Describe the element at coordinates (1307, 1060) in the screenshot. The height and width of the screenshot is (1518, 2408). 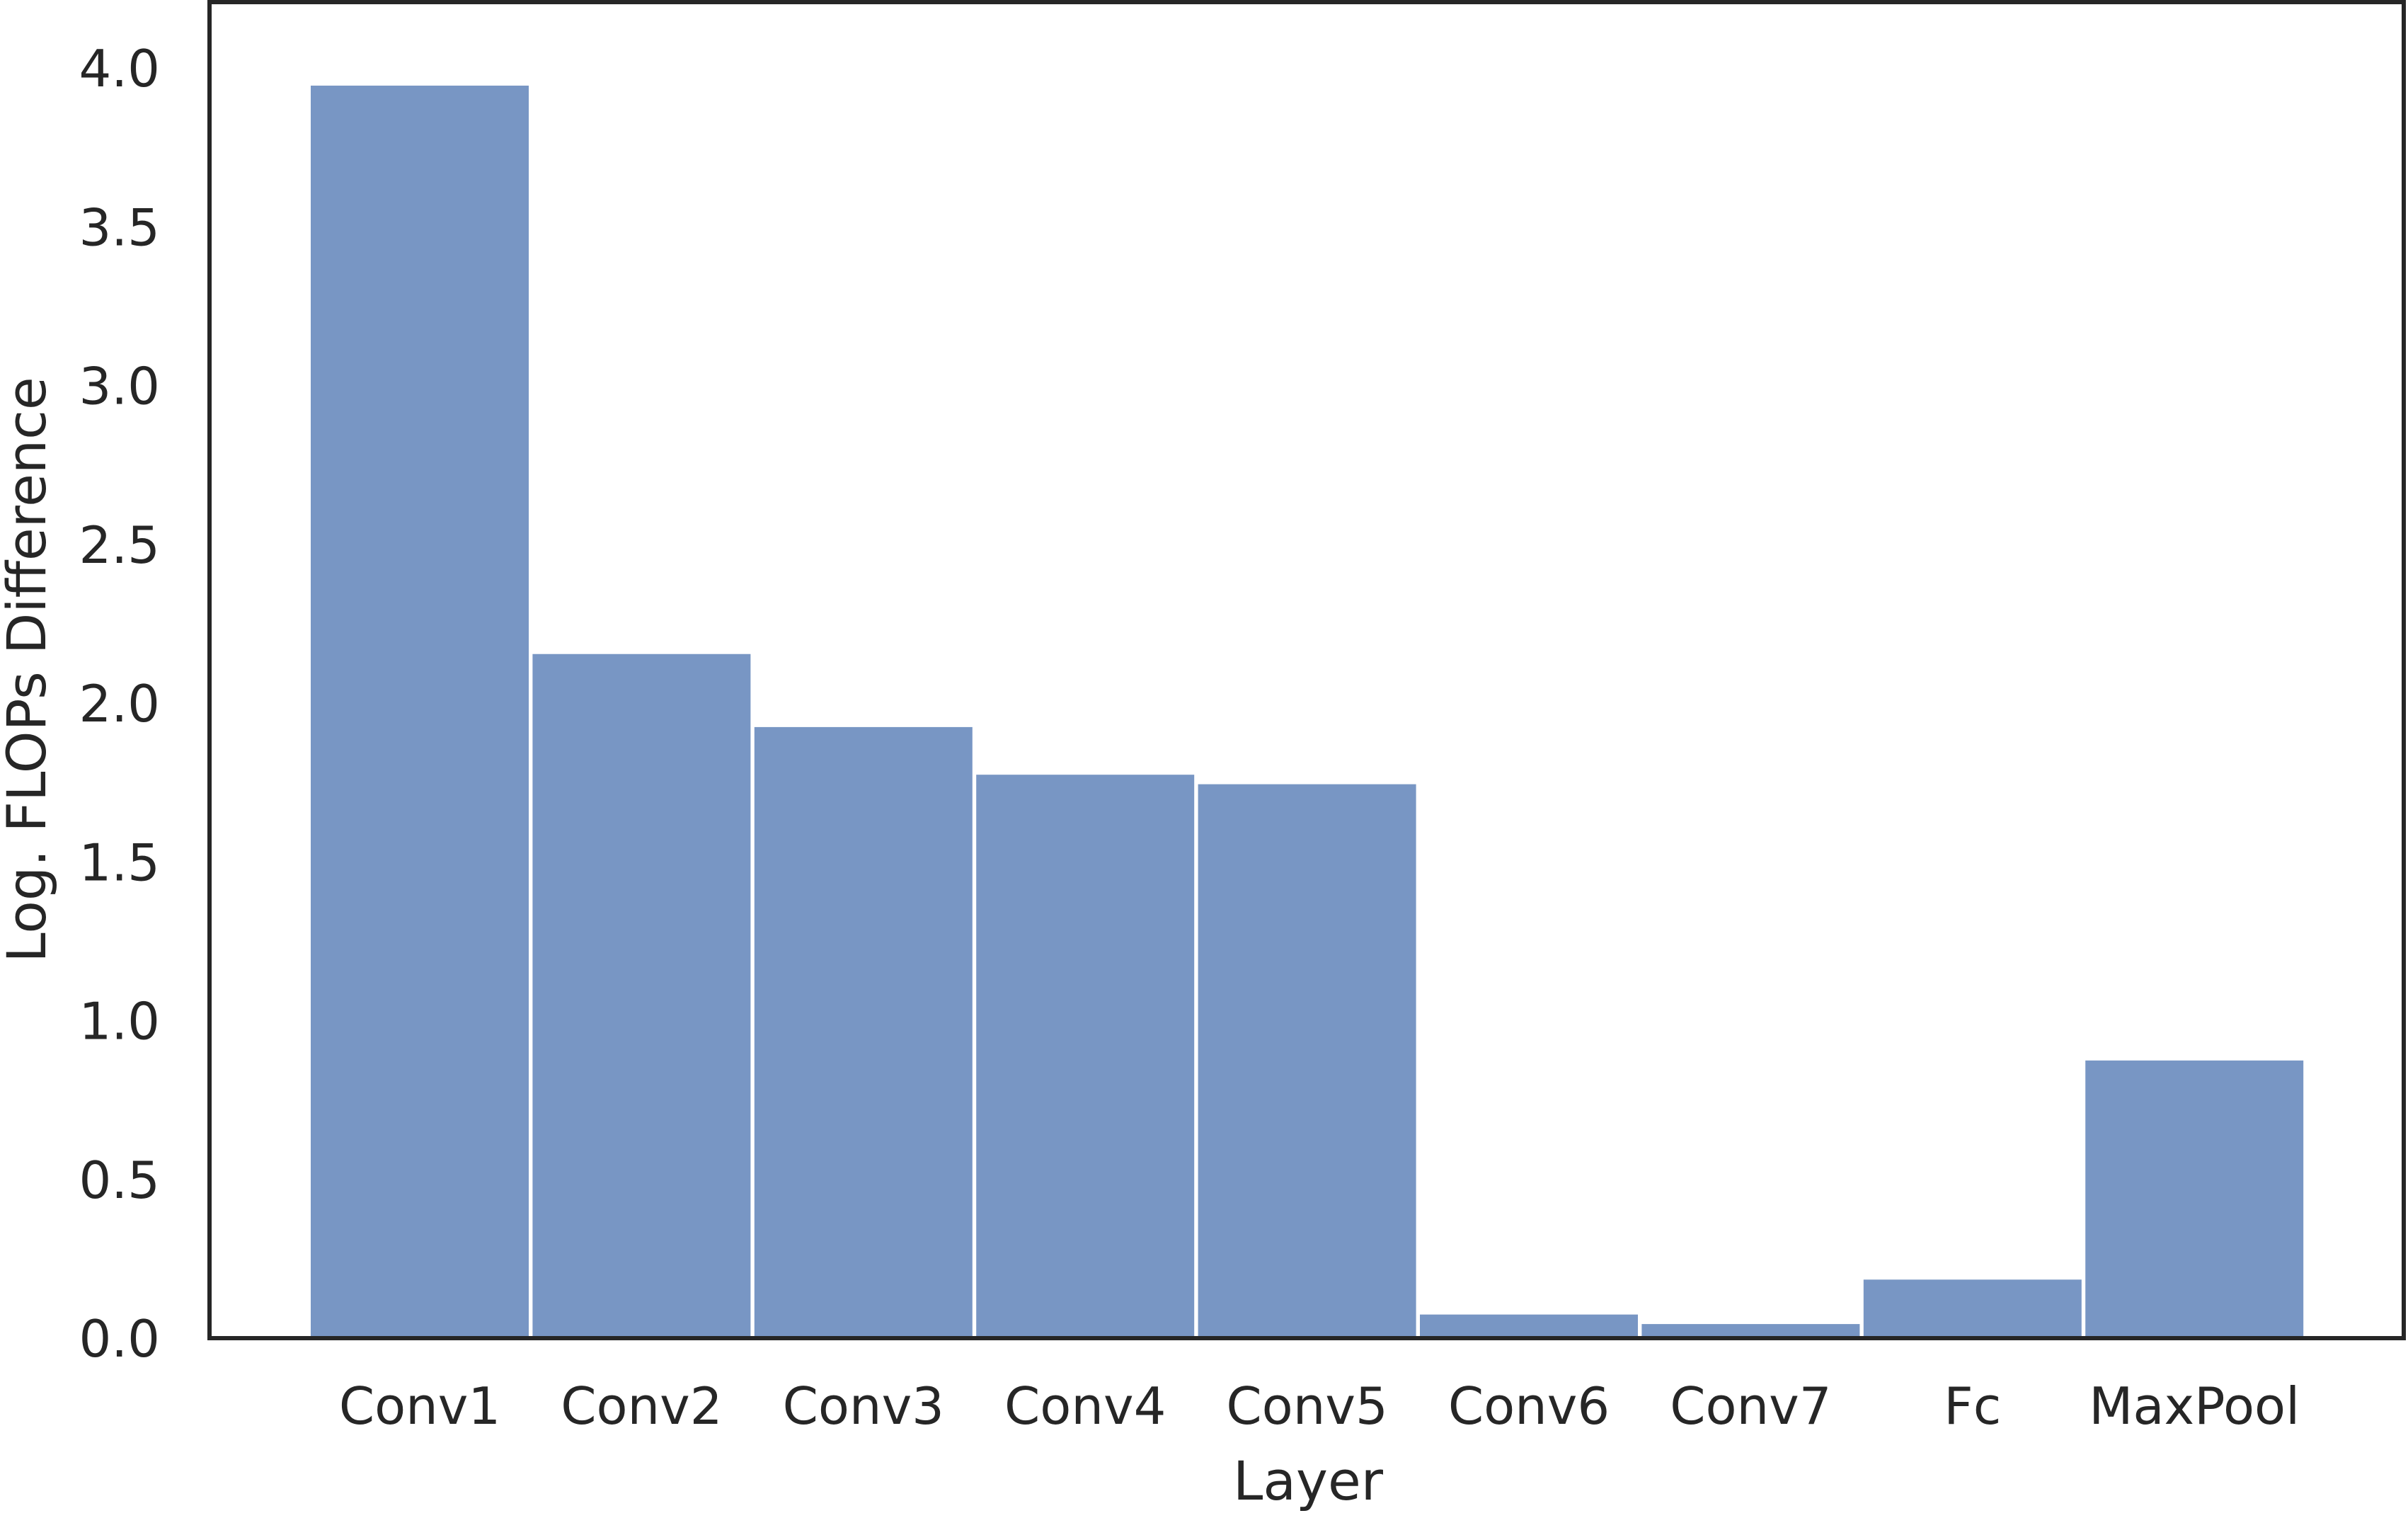
I see `bar-conv5` at that location.